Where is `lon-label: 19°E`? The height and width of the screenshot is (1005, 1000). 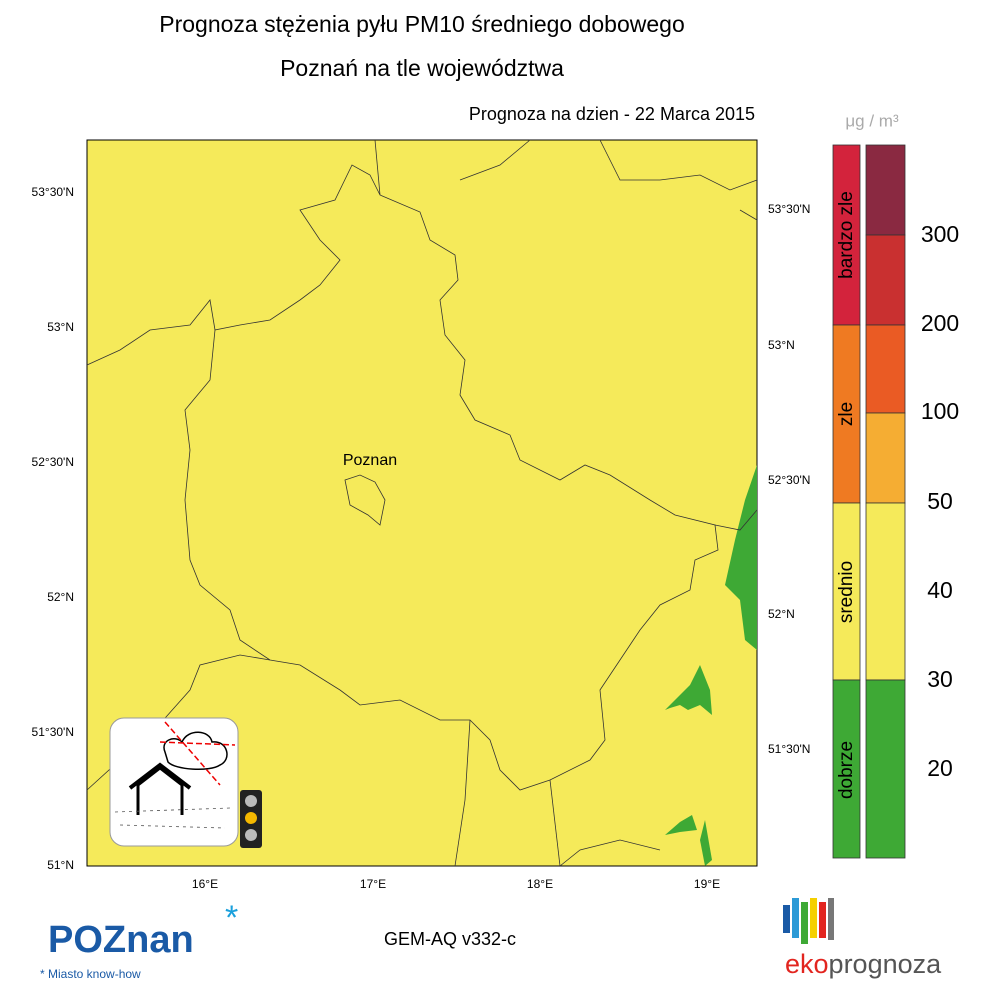 lon-label: 19°E is located at coordinates (707, 884).